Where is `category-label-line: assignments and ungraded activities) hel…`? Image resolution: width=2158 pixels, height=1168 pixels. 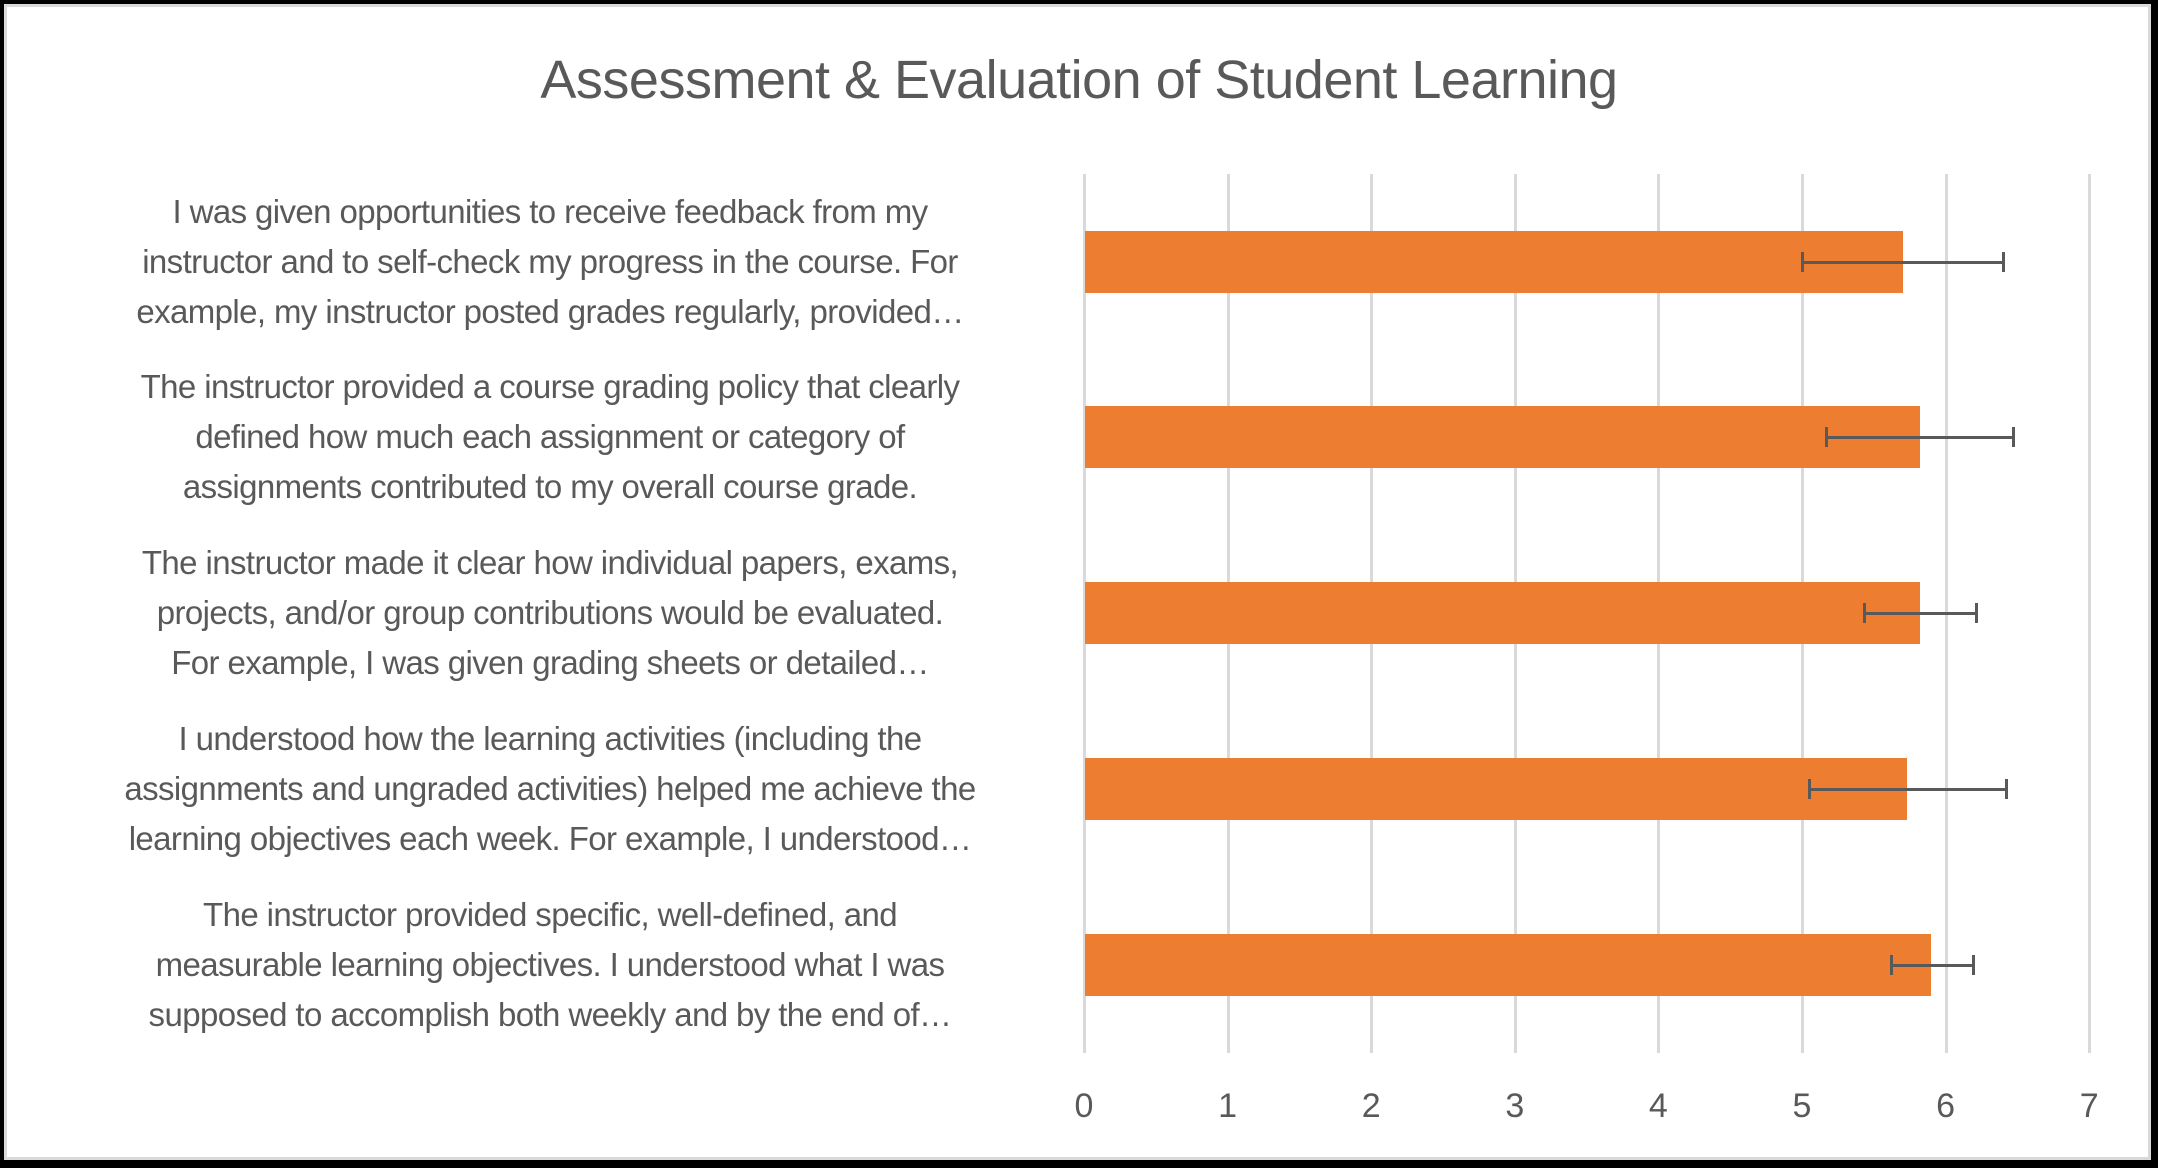
category-label-line: assignments and ungraded activities) hel… is located at coordinates (550, 788).